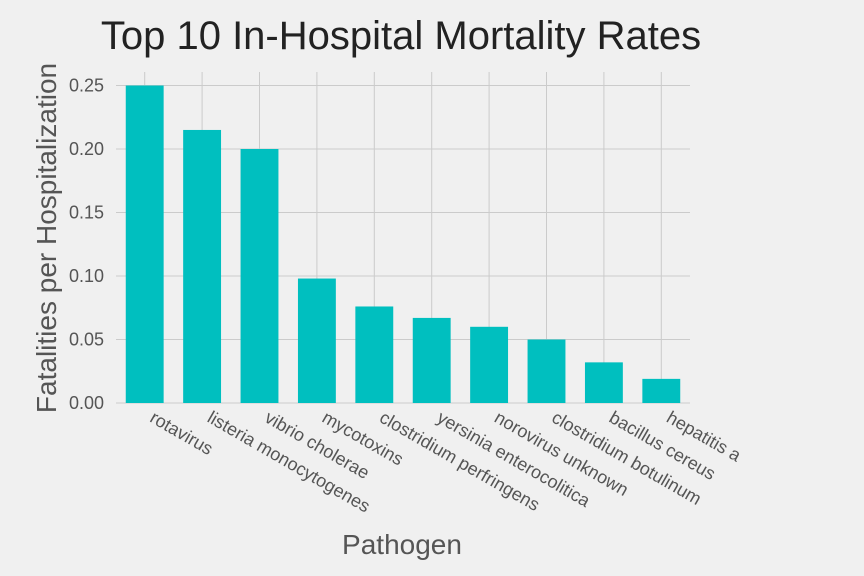 The image size is (864, 576). What do you see at coordinates (86, 276) in the screenshot?
I see `y-tick-label: 0.10` at bounding box center [86, 276].